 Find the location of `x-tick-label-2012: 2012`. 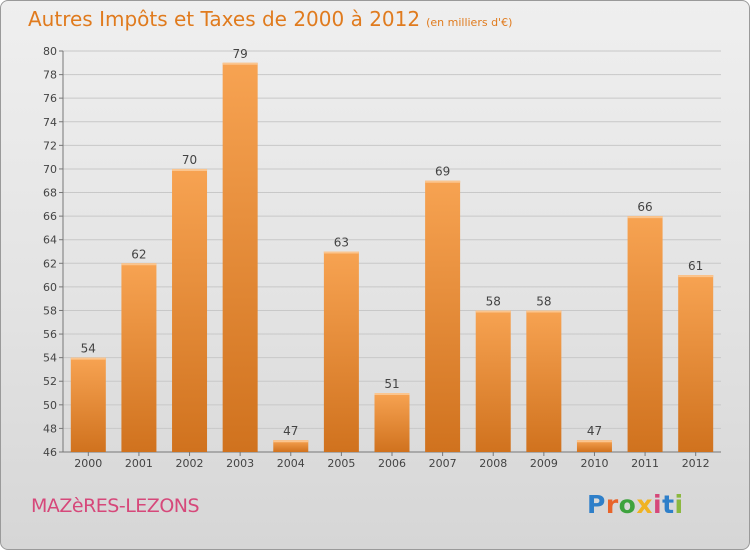

x-tick-label-2012: 2012 is located at coordinates (696, 463).